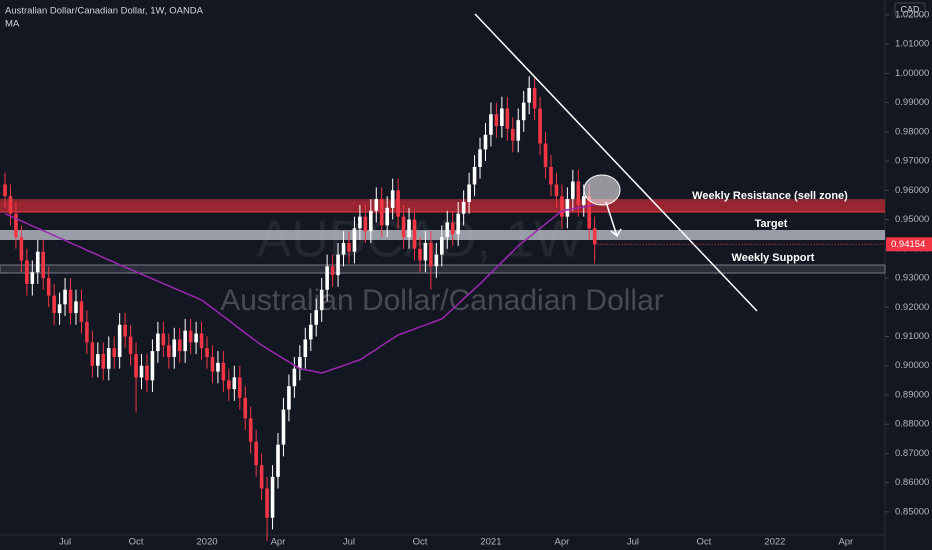 The width and height of the screenshot is (932, 550). Describe the element at coordinates (912, 307) in the screenshot. I see `y-tick-label: 0.92000` at that location.